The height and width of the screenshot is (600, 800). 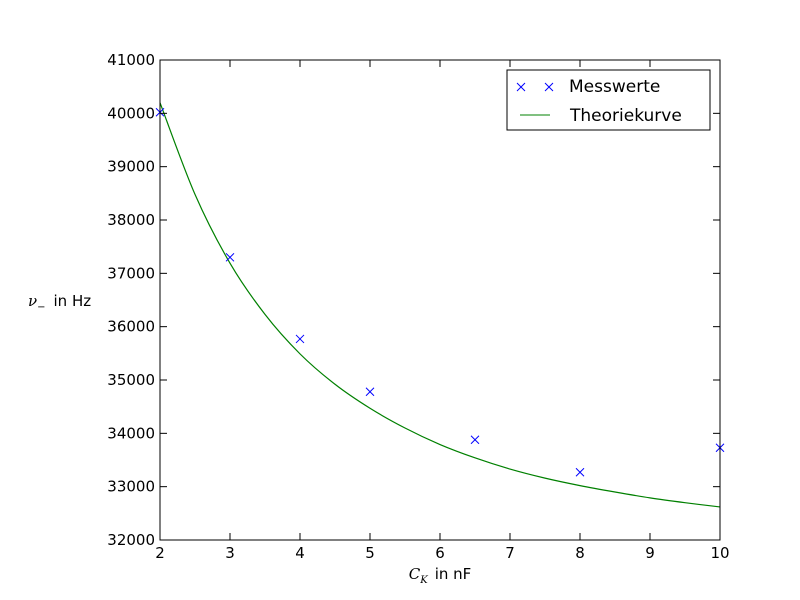 I want to click on x-tick-label: 2, so click(x=160, y=553).